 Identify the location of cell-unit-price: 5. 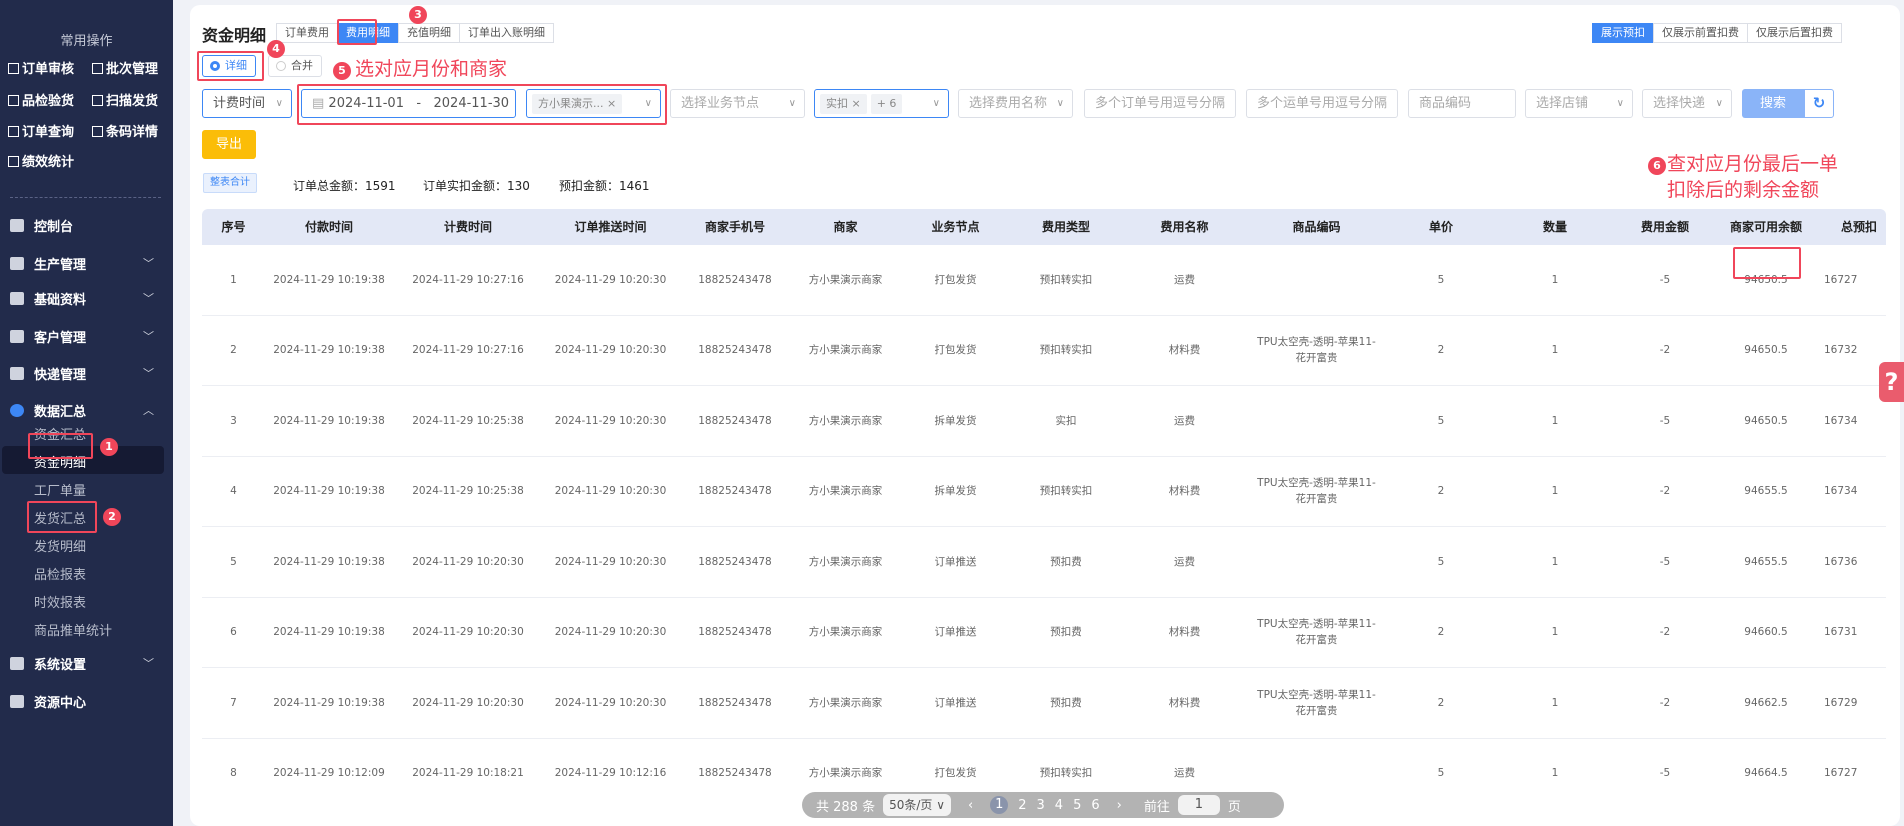
(1441, 773).